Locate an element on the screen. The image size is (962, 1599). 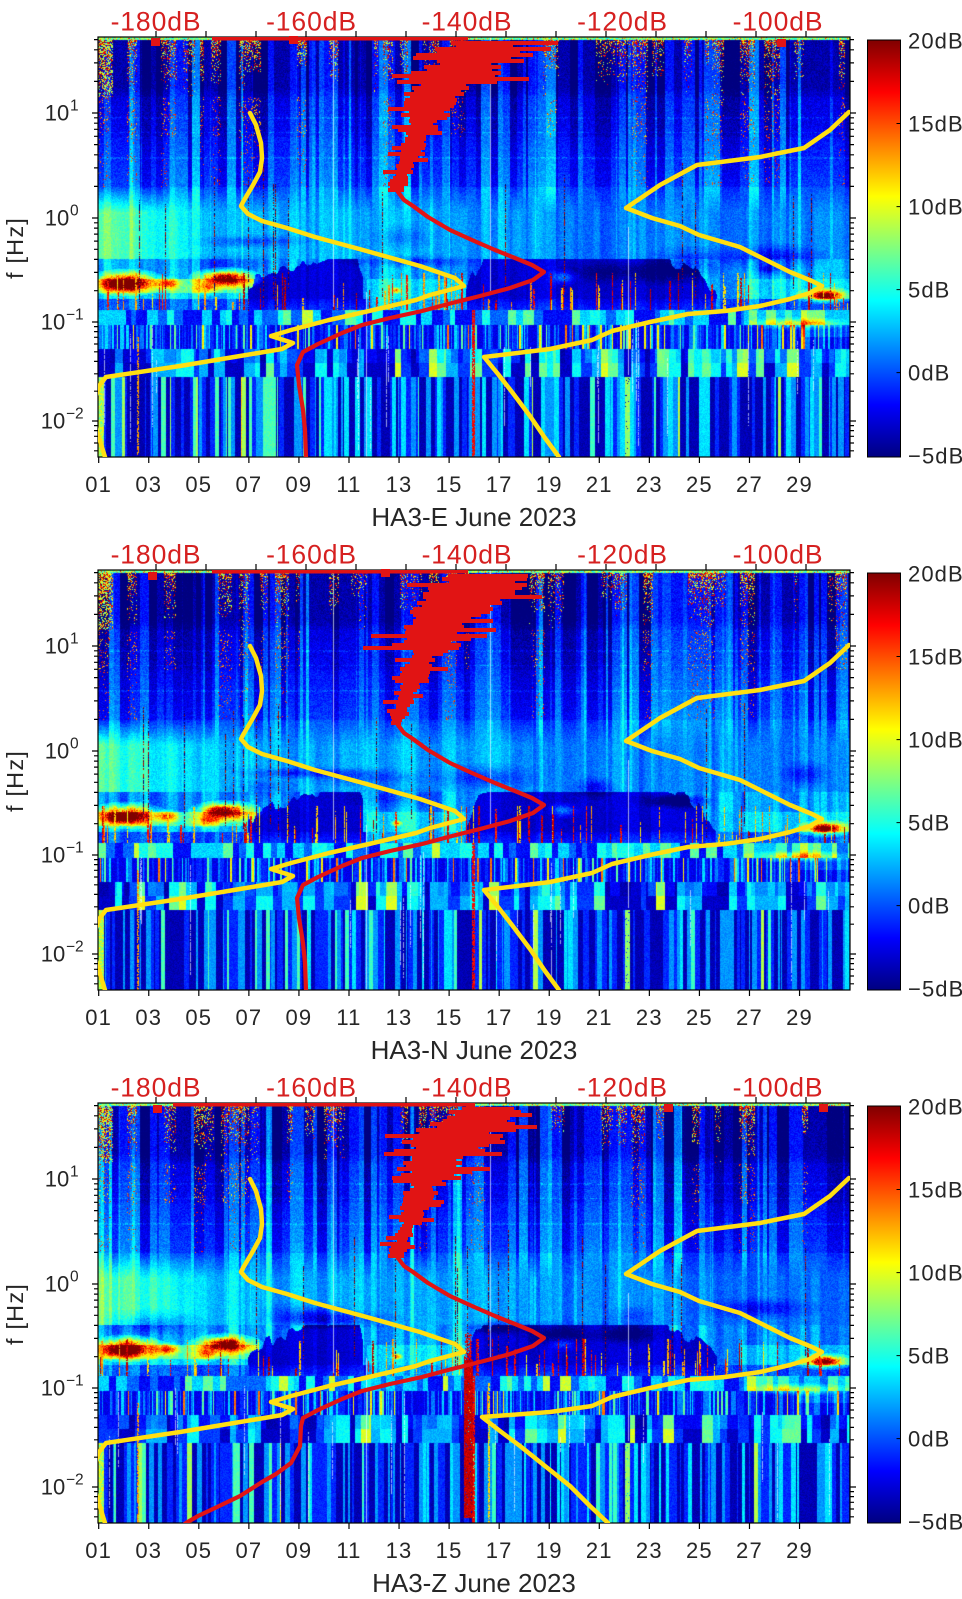
svg-text: HA3-N June 2023 is located at coordinates (474, 1050).